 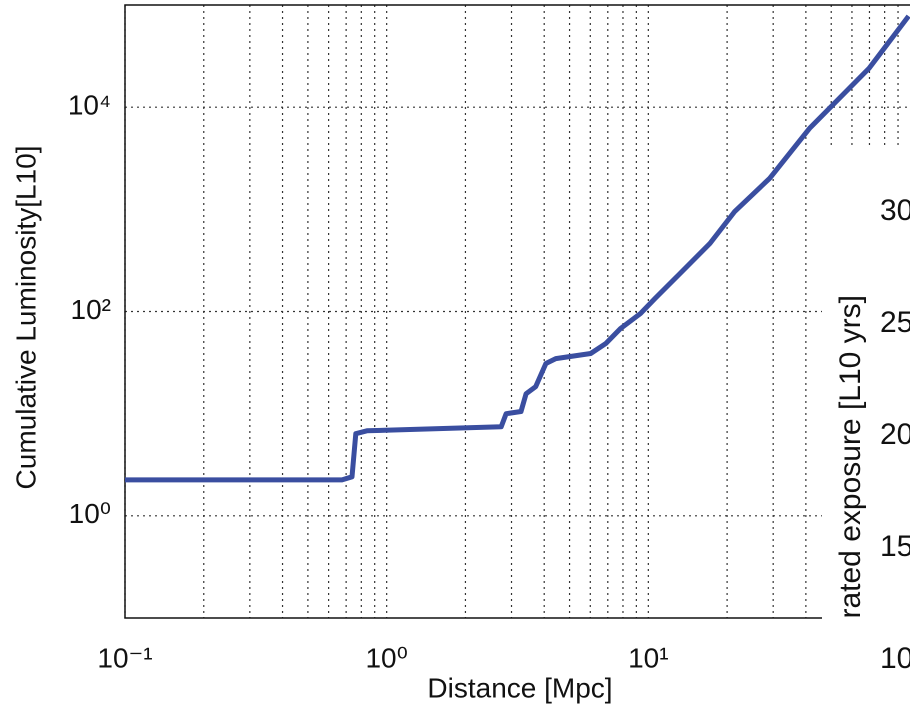 I want to click on y-tick-label: 20, so click(x=895, y=434).